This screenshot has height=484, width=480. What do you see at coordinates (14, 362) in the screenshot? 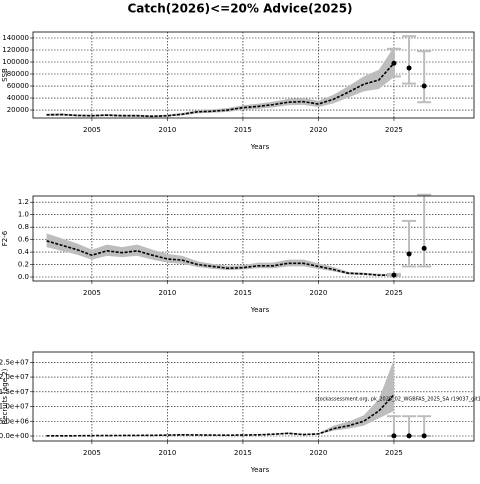
I see `y-tick-label: 2.5e+07` at bounding box center [14, 362].